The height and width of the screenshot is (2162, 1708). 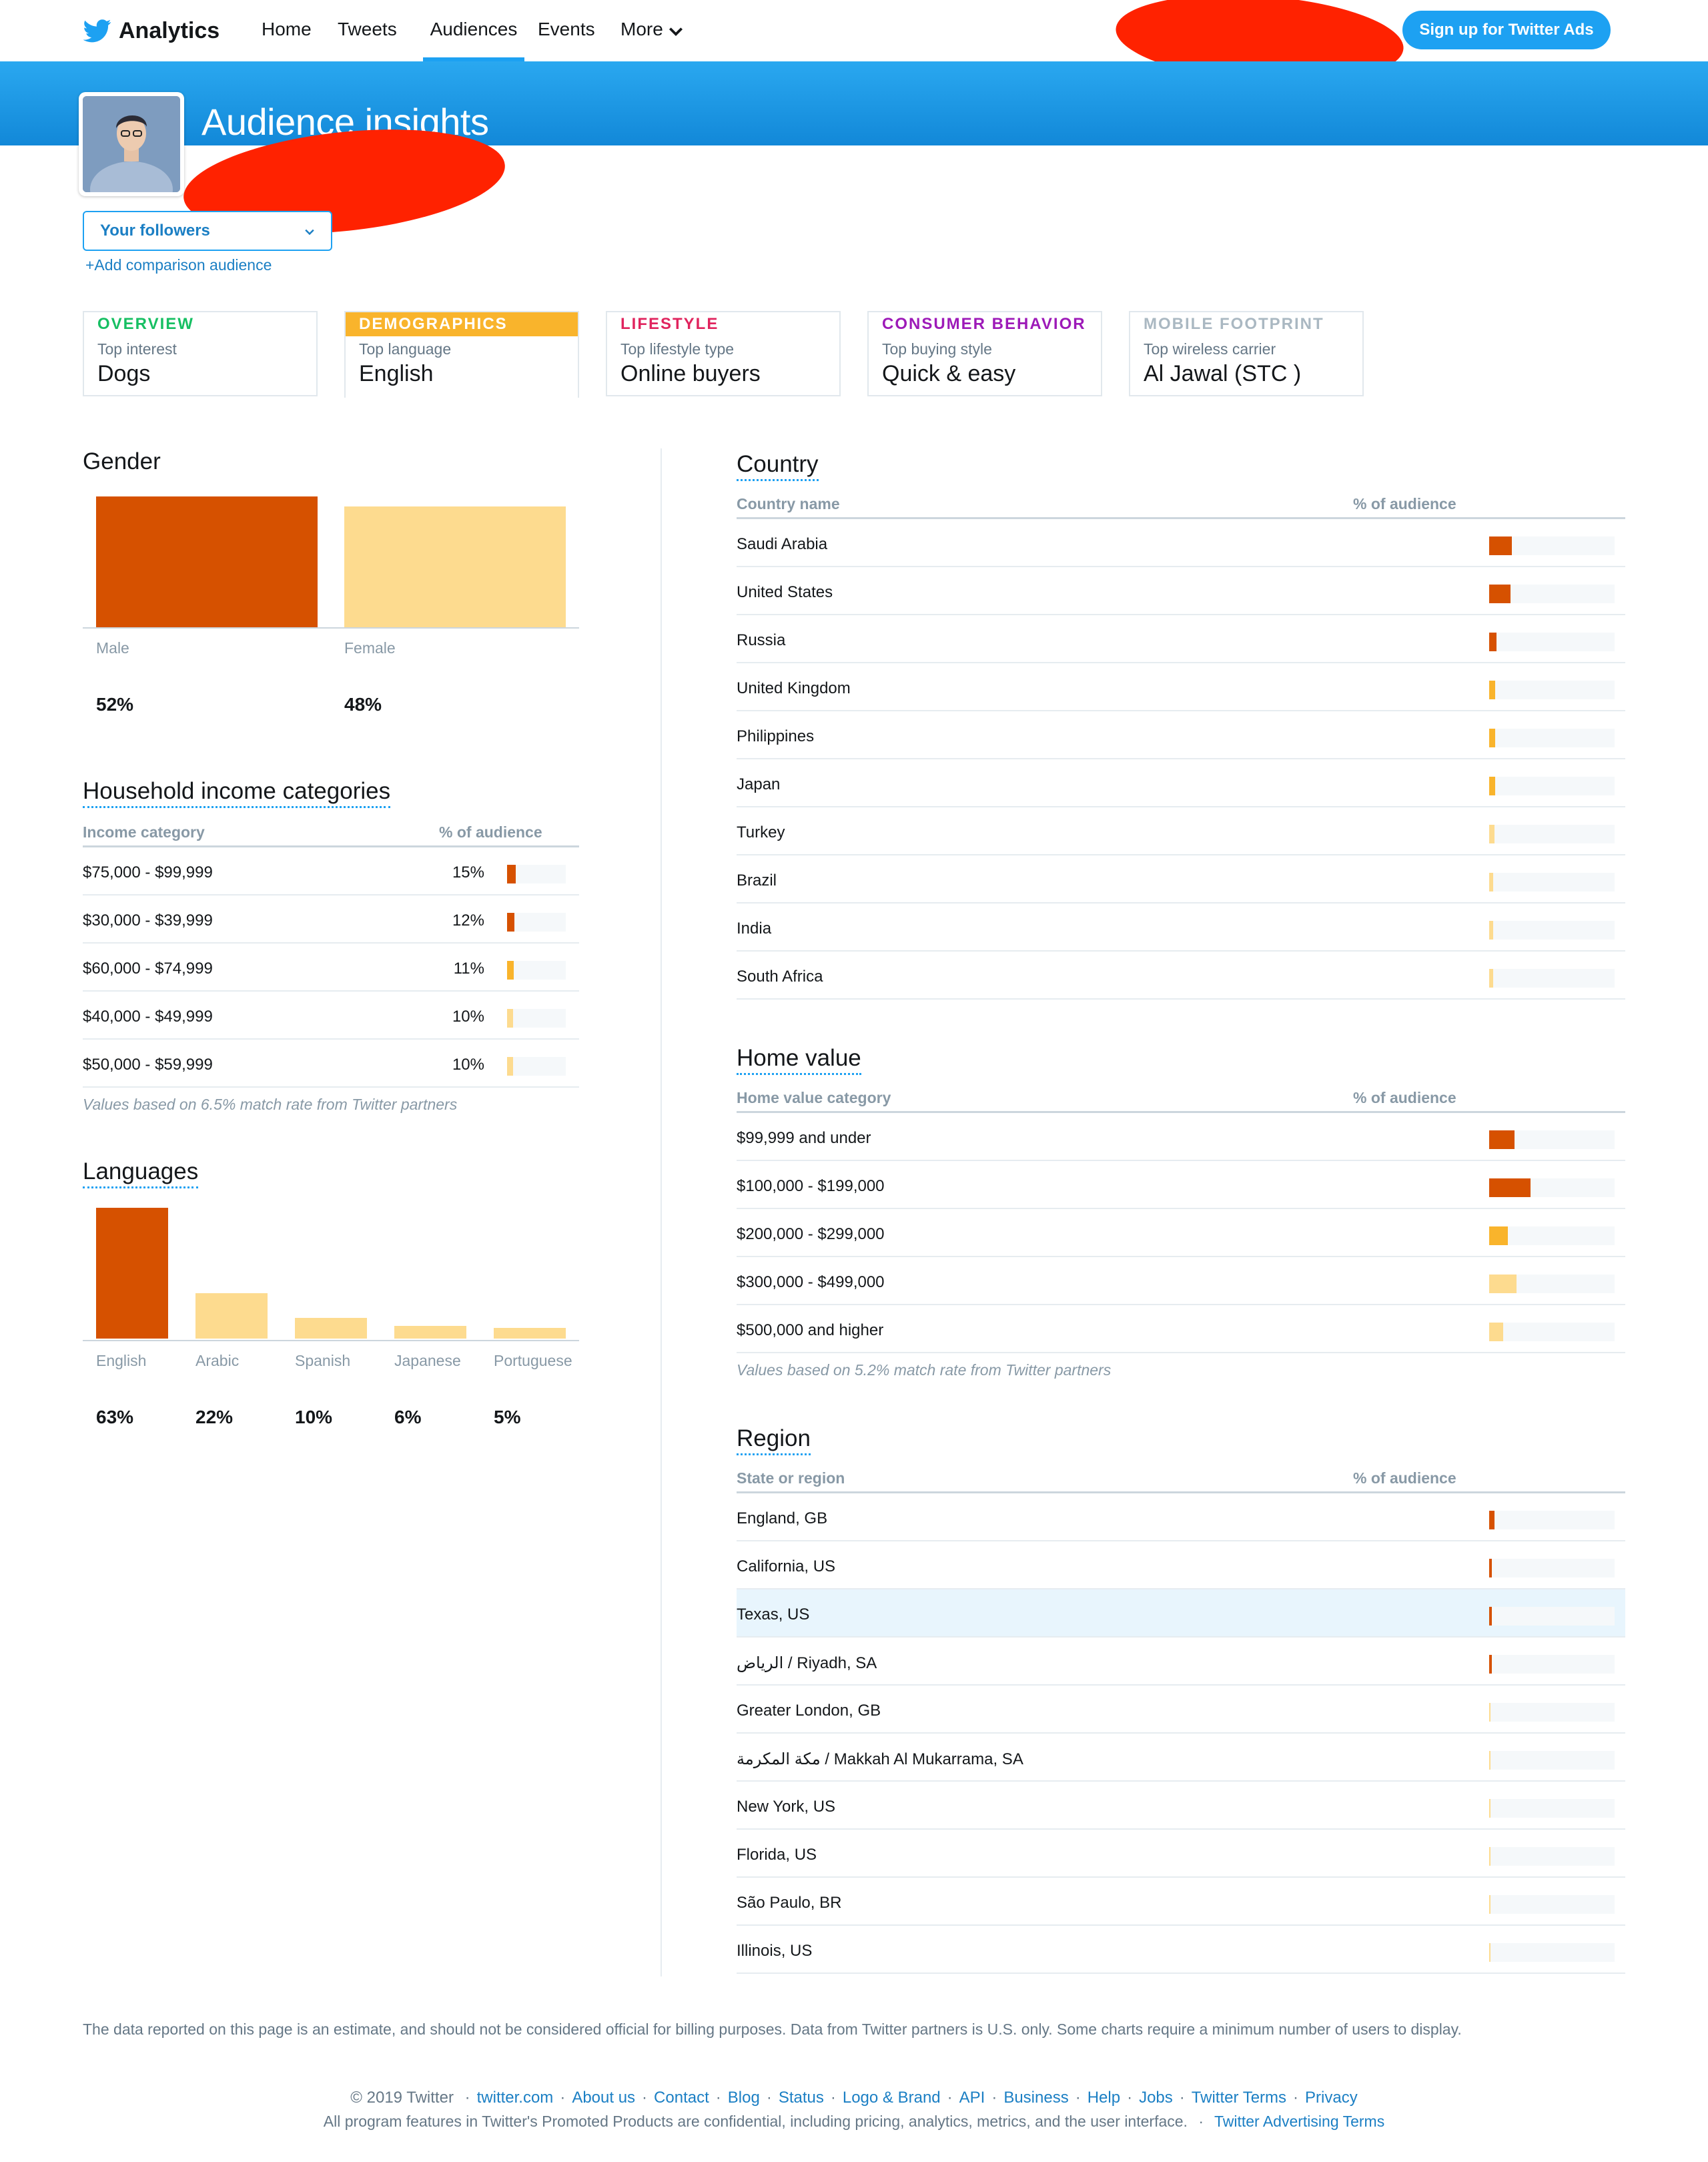 I want to click on footer-link-status: Status, so click(x=801, y=2098).